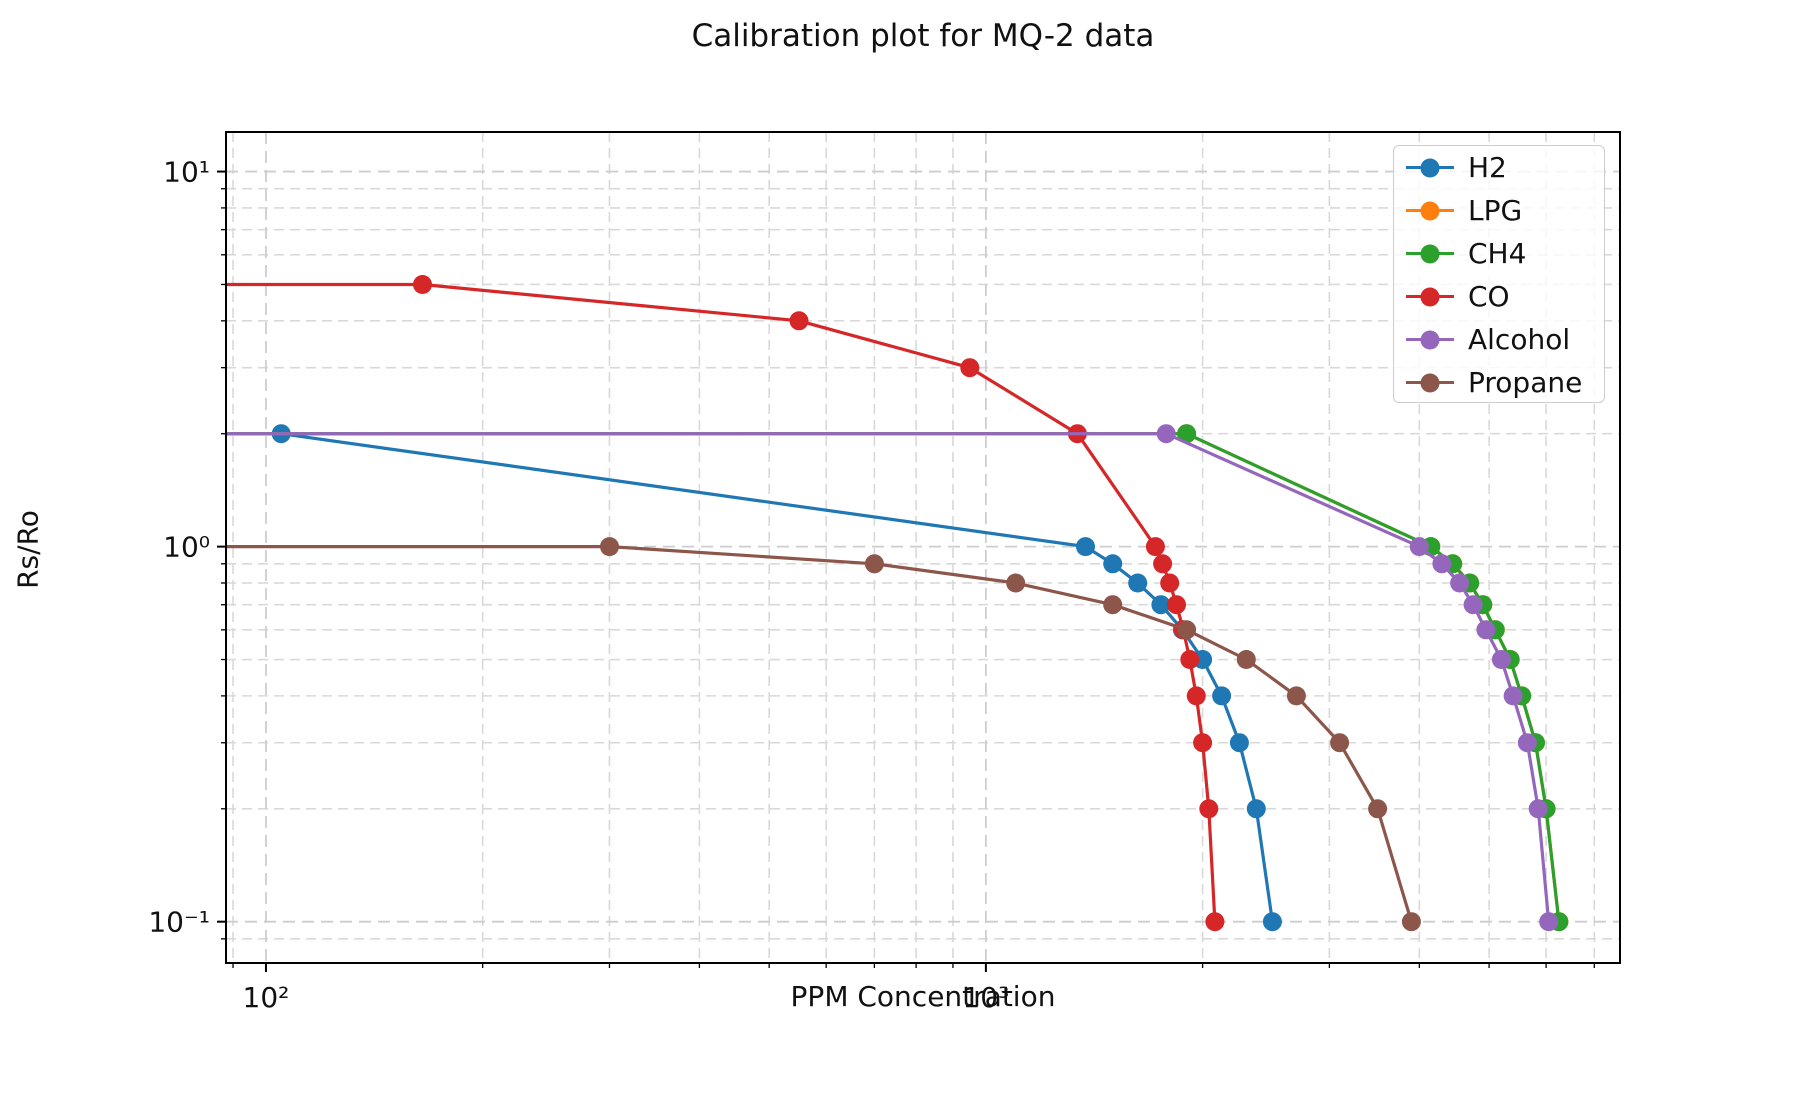 Image resolution: width=1800 pixels, height=1100 pixels. I want to click on legend: H2 LPG CH4 CO Alcohol Propane, so click(1499, 274).